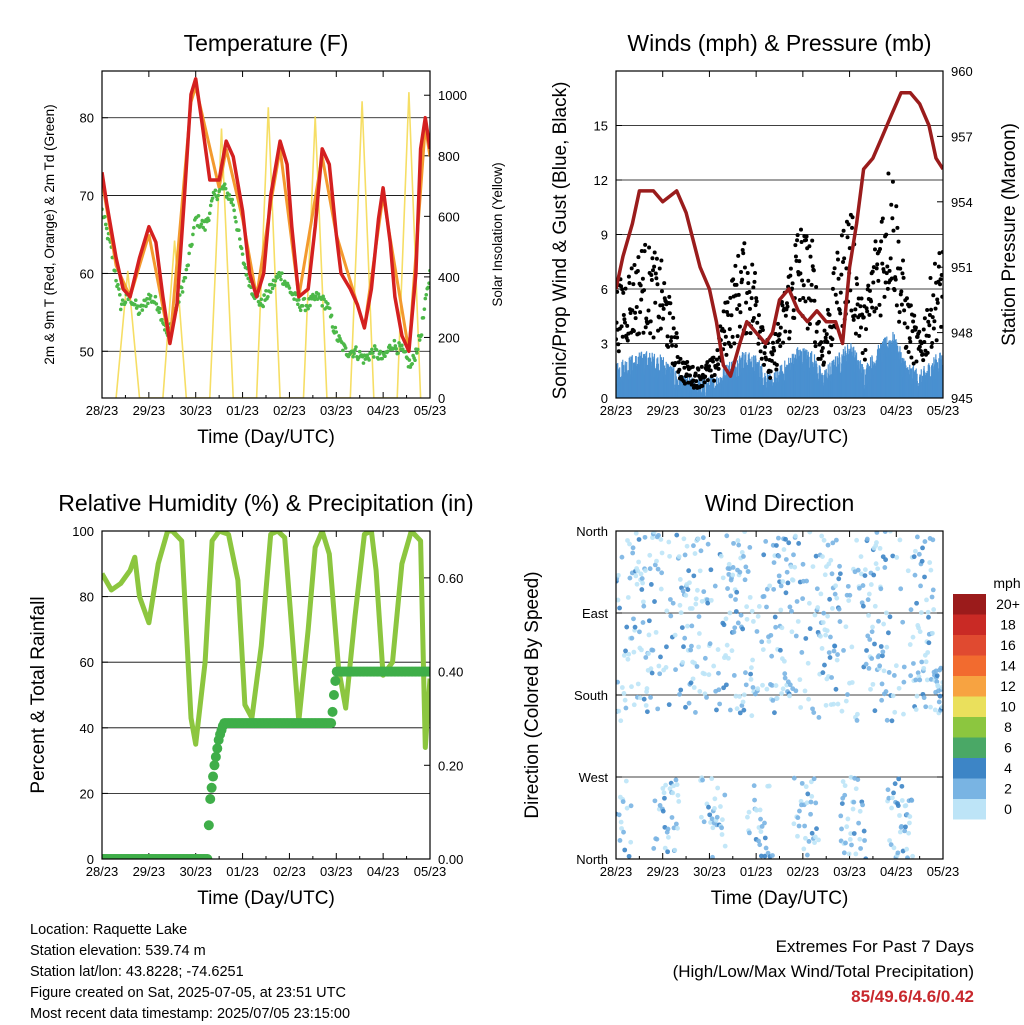  Describe the element at coordinates (803, 410) in the screenshot. I see `x-tick-label: 02/23` at that location.